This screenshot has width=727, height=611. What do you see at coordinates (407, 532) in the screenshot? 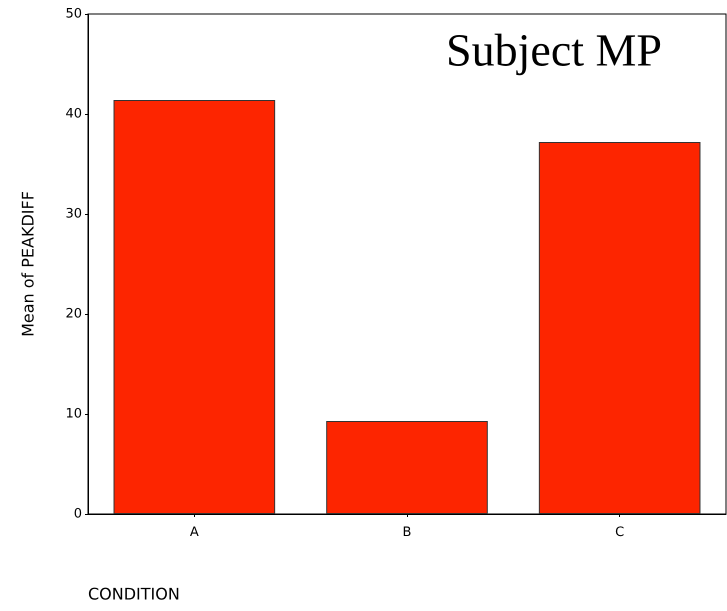
I see `x-tick-label: B` at bounding box center [407, 532].